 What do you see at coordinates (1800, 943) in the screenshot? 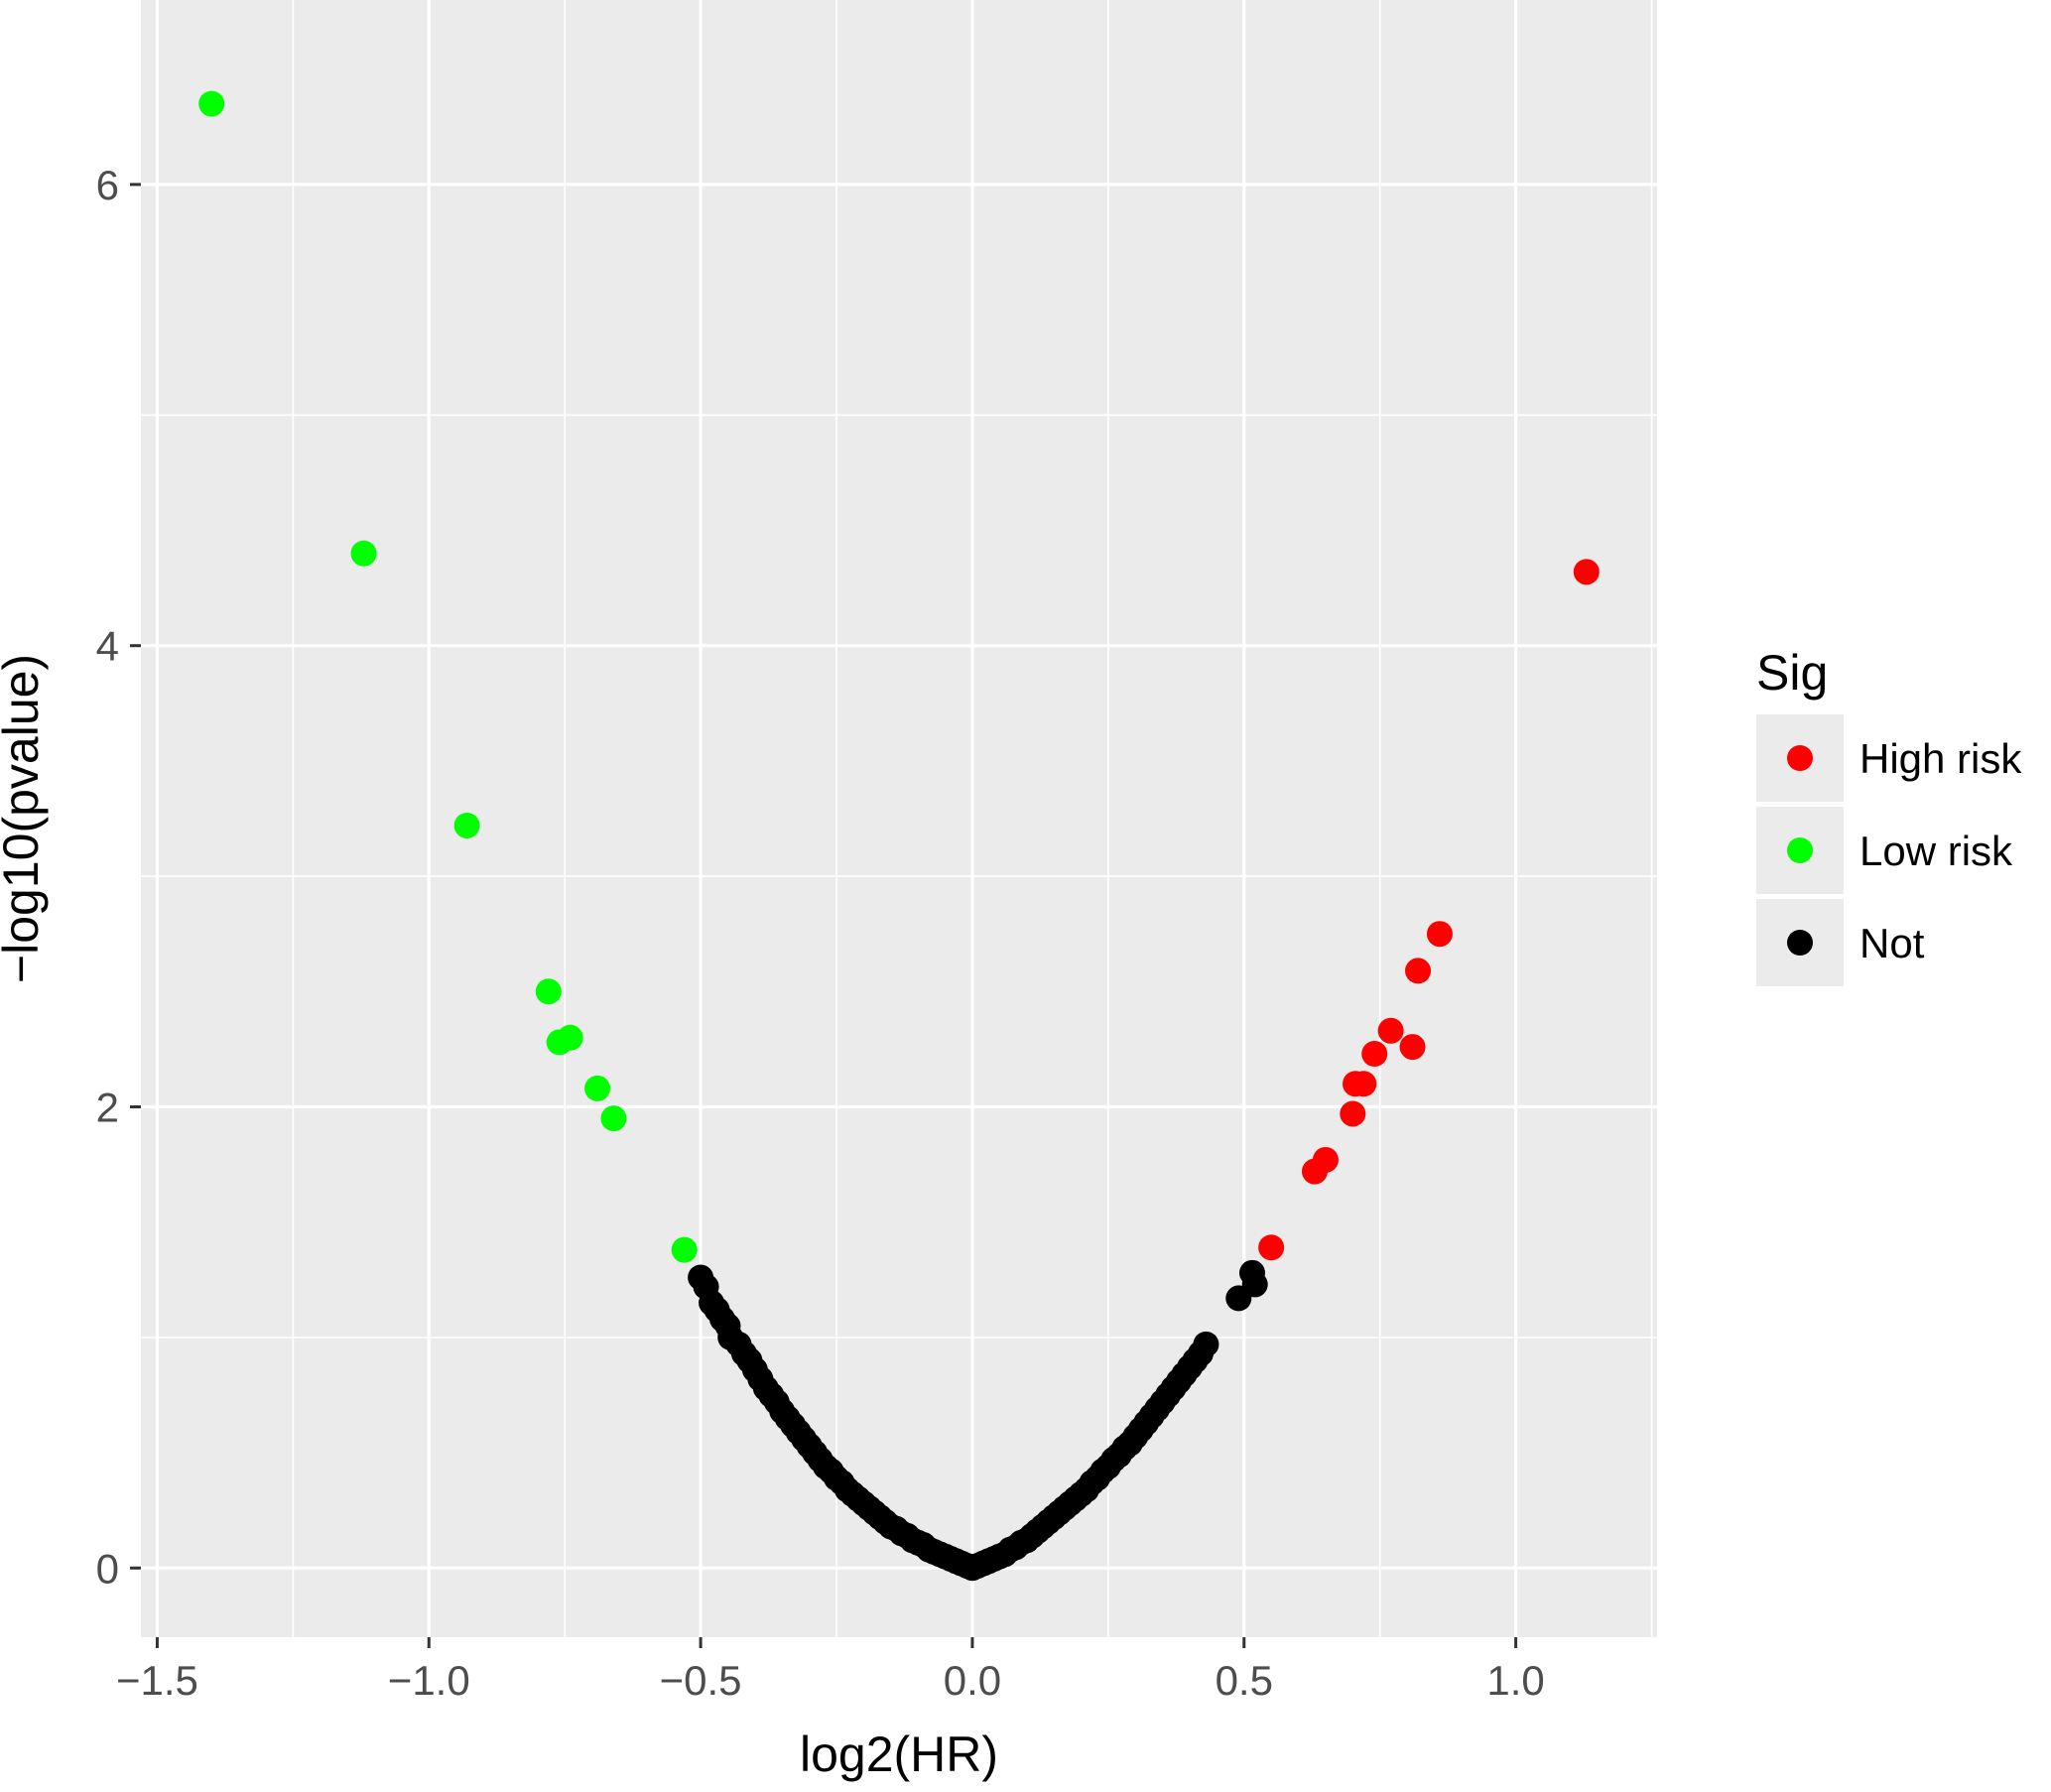
I see `legend-key-not` at bounding box center [1800, 943].